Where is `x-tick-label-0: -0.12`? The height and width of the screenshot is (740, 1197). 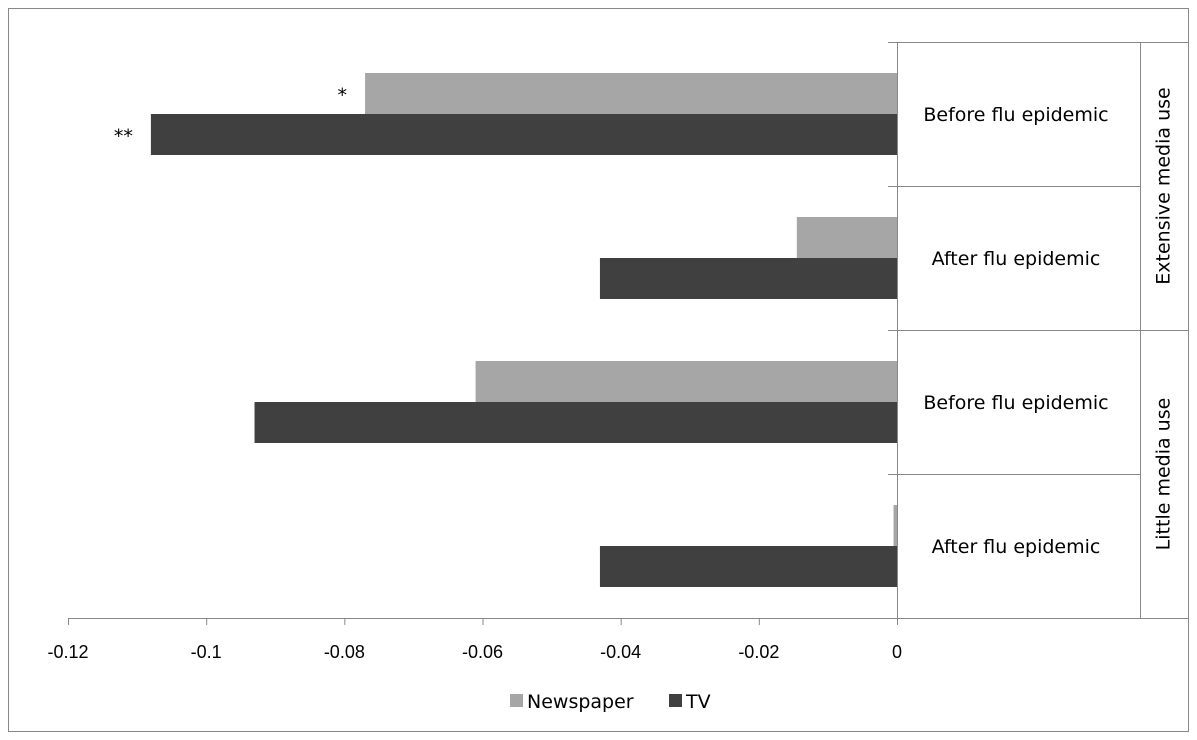
x-tick-label-0: -0.12 is located at coordinates (67, 652).